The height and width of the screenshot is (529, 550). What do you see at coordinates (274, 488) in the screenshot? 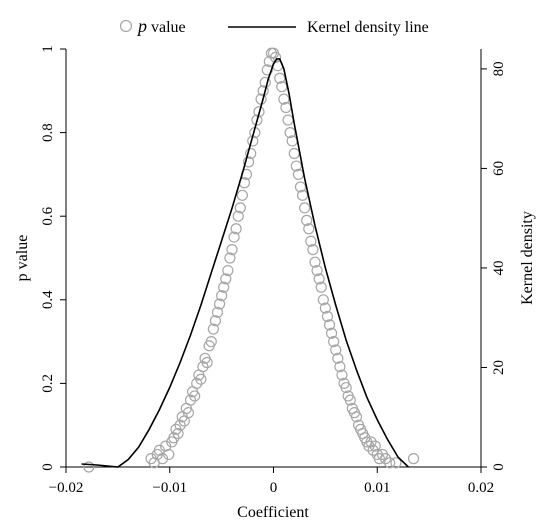
I see `x-tick-label: 0` at bounding box center [274, 488].